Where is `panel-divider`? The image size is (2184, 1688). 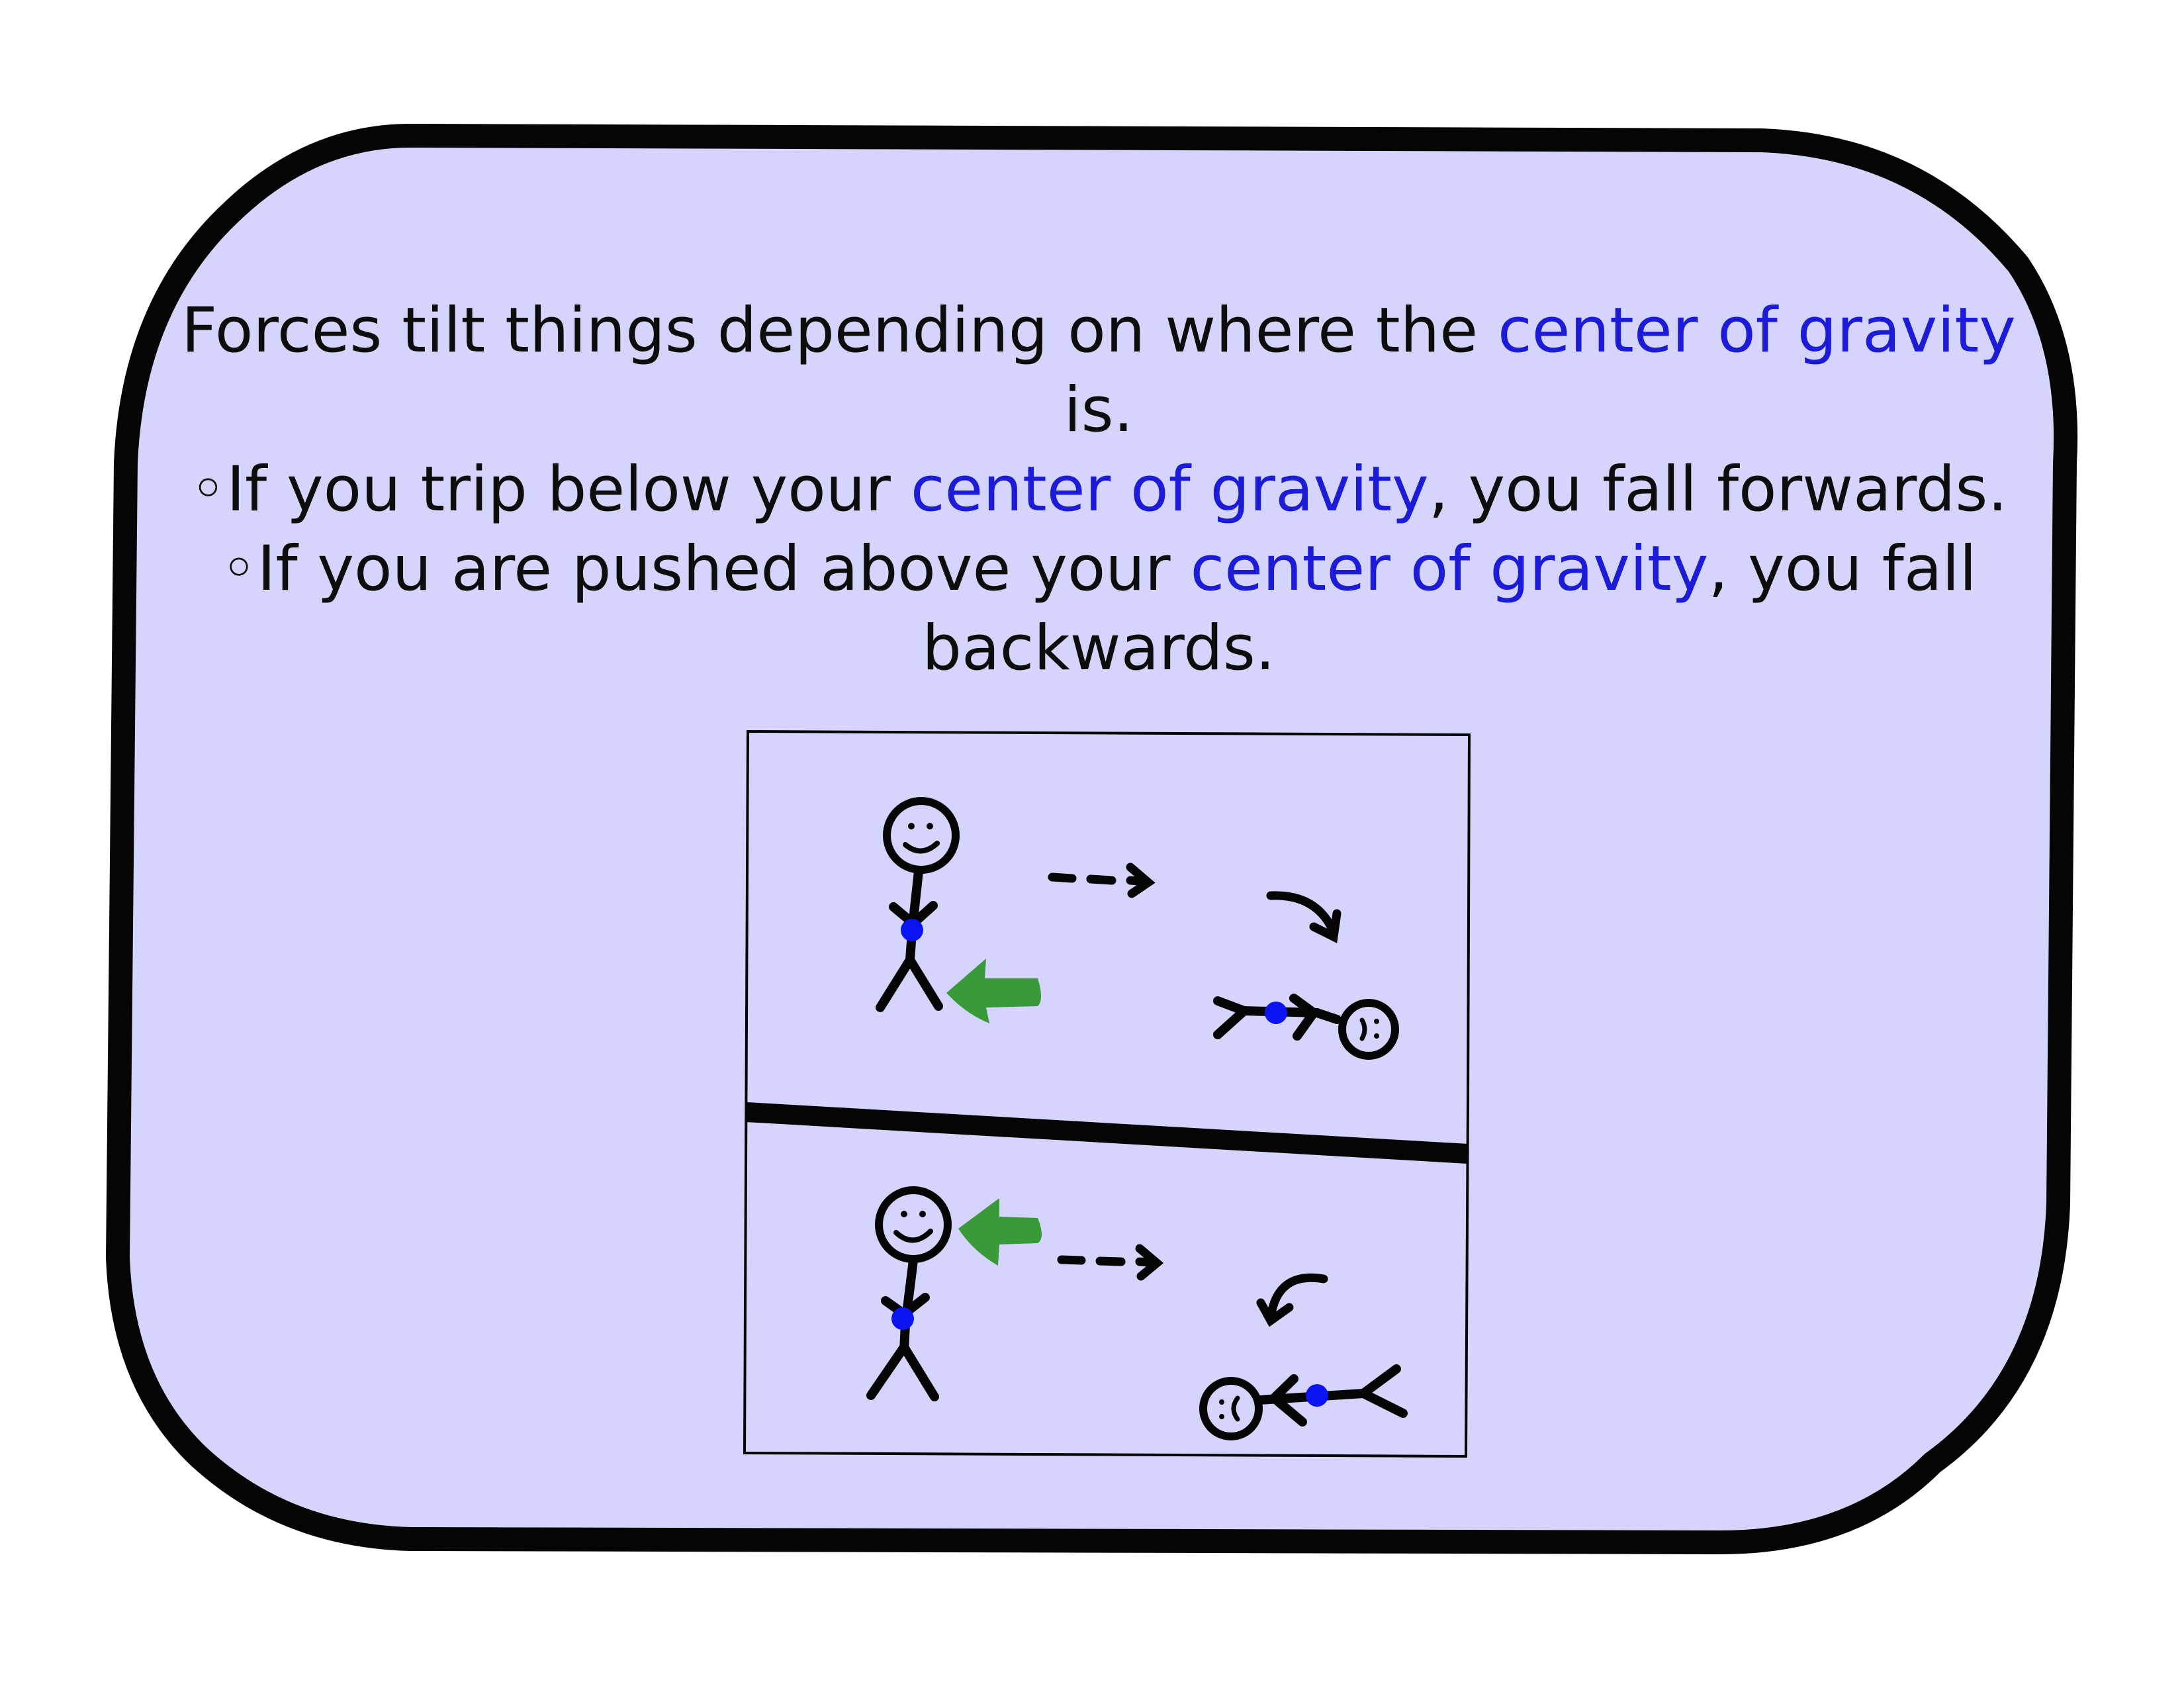 panel-divider is located at coordinates (1107, 1133).